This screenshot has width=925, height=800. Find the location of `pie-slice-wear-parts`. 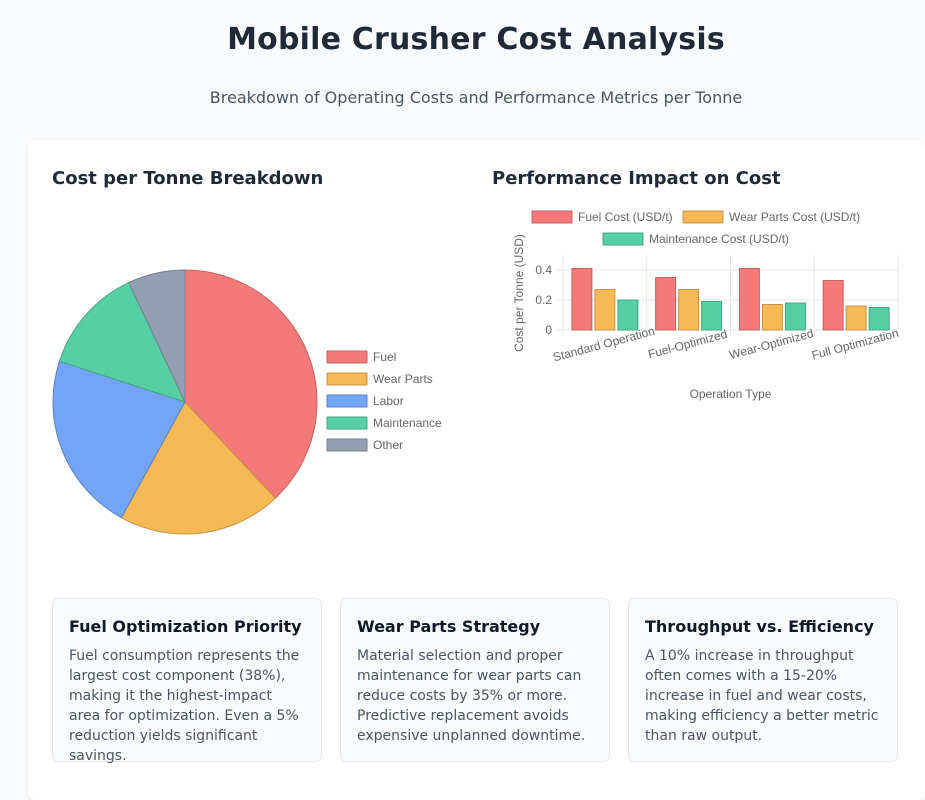

pie-slice-wear-parts is located at coordinates (198, 468).